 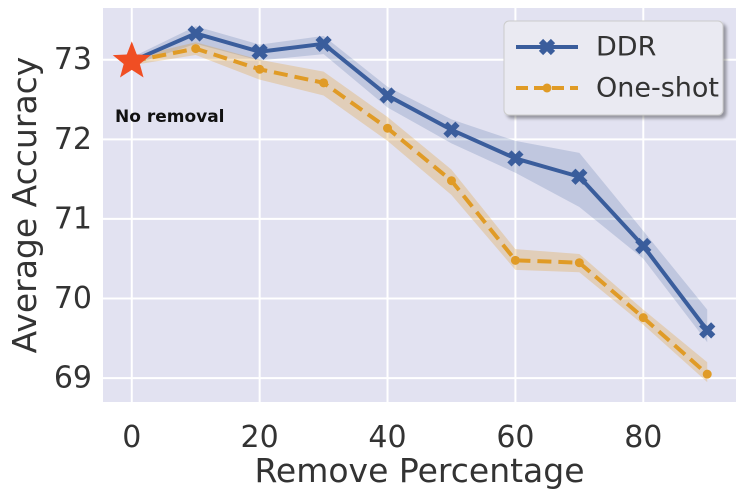 What do you see at coordinates (657, 88) in the screenshot?
I see `legend-one-shot-label: One-shot` at bounding box center [657, 88].